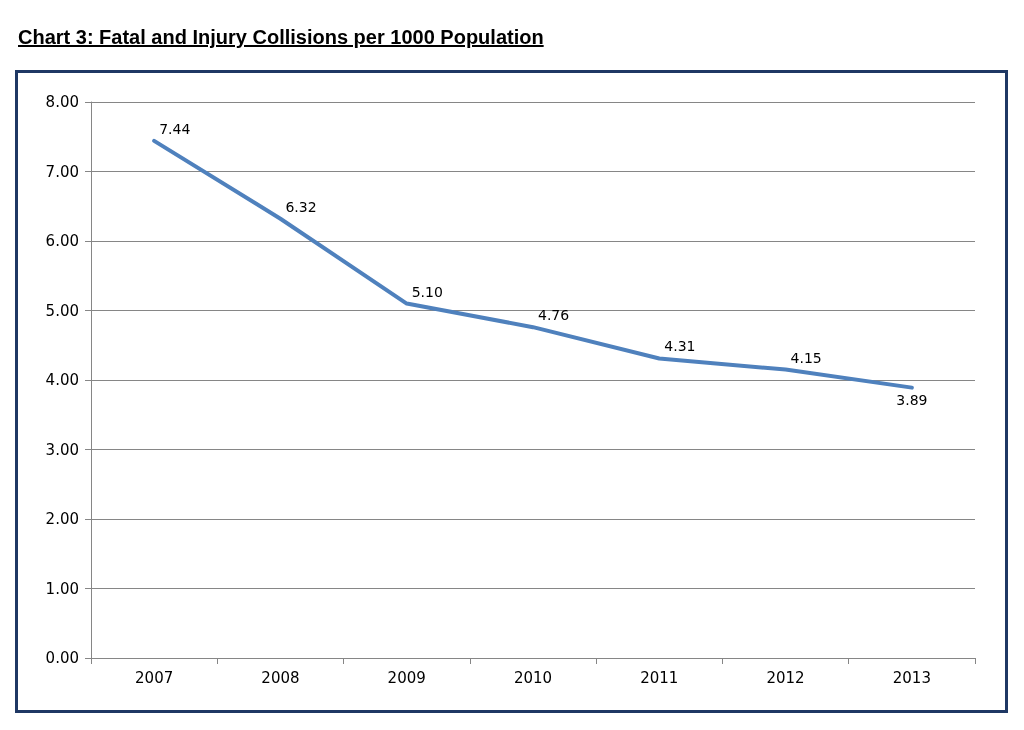 The width and height of the screenshot is (1024, 730). Describe the element at coordinates (62, 241) in the screenshot. I see `y-tick-label: 6.00` at that location.